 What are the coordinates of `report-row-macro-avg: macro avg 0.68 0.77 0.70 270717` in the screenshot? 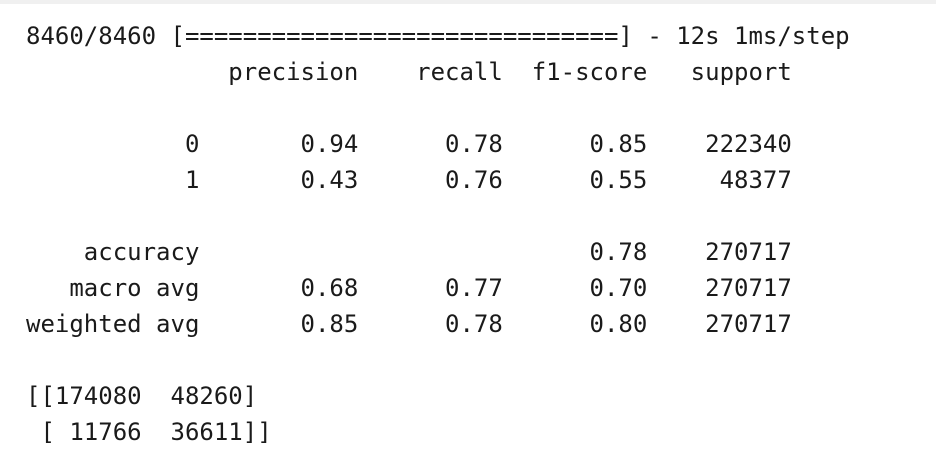 It's located at (409, 288).